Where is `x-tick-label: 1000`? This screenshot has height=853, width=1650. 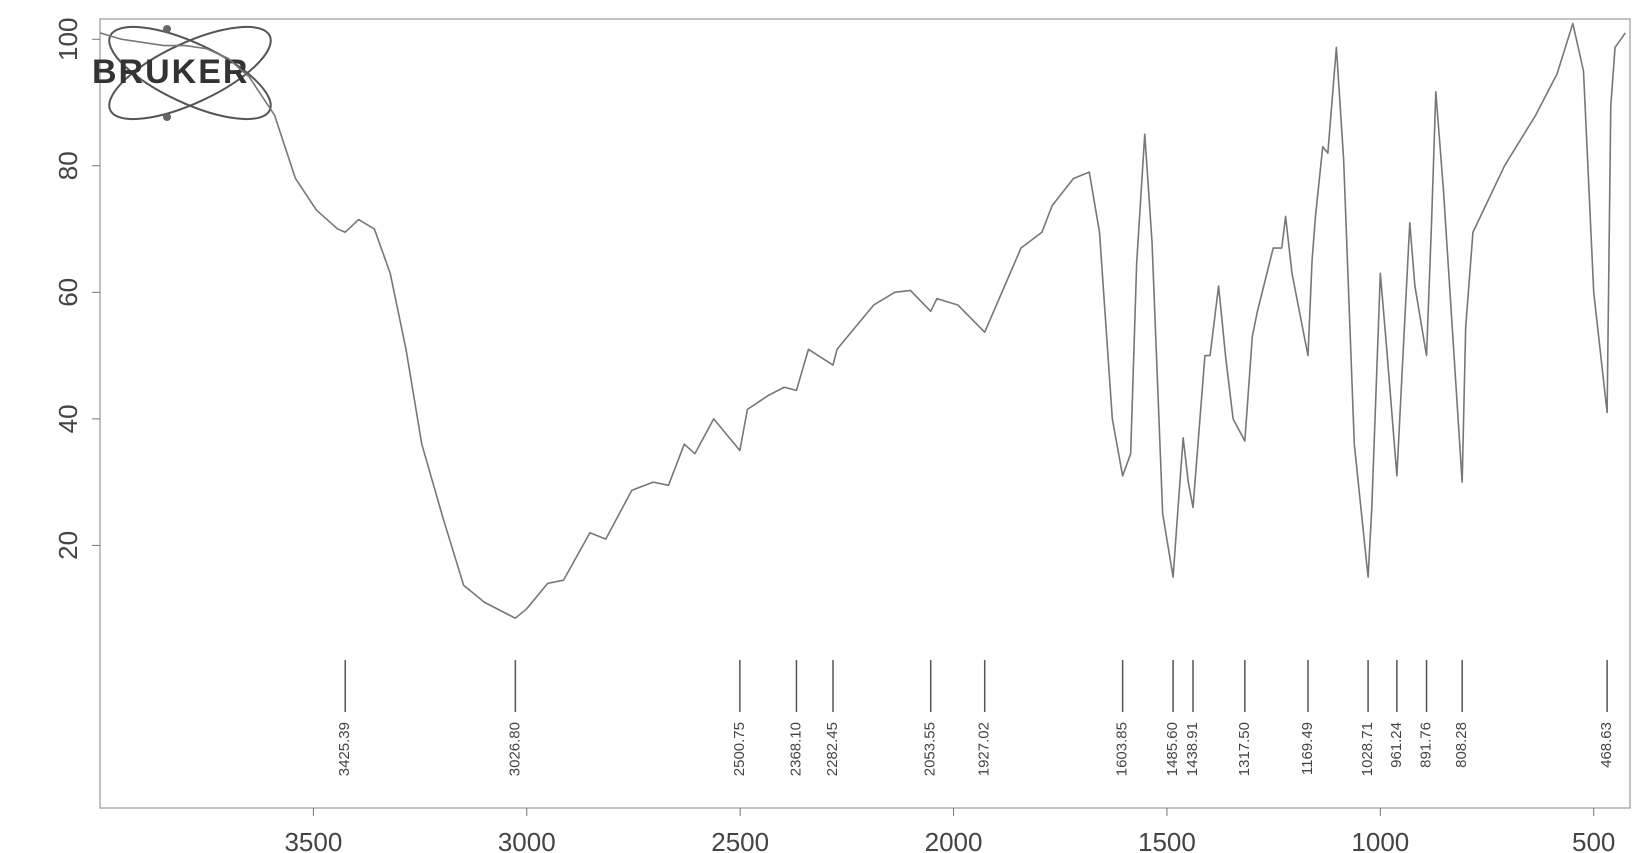 x-tick-label: 1000 is located at coordinates (1380, 840).